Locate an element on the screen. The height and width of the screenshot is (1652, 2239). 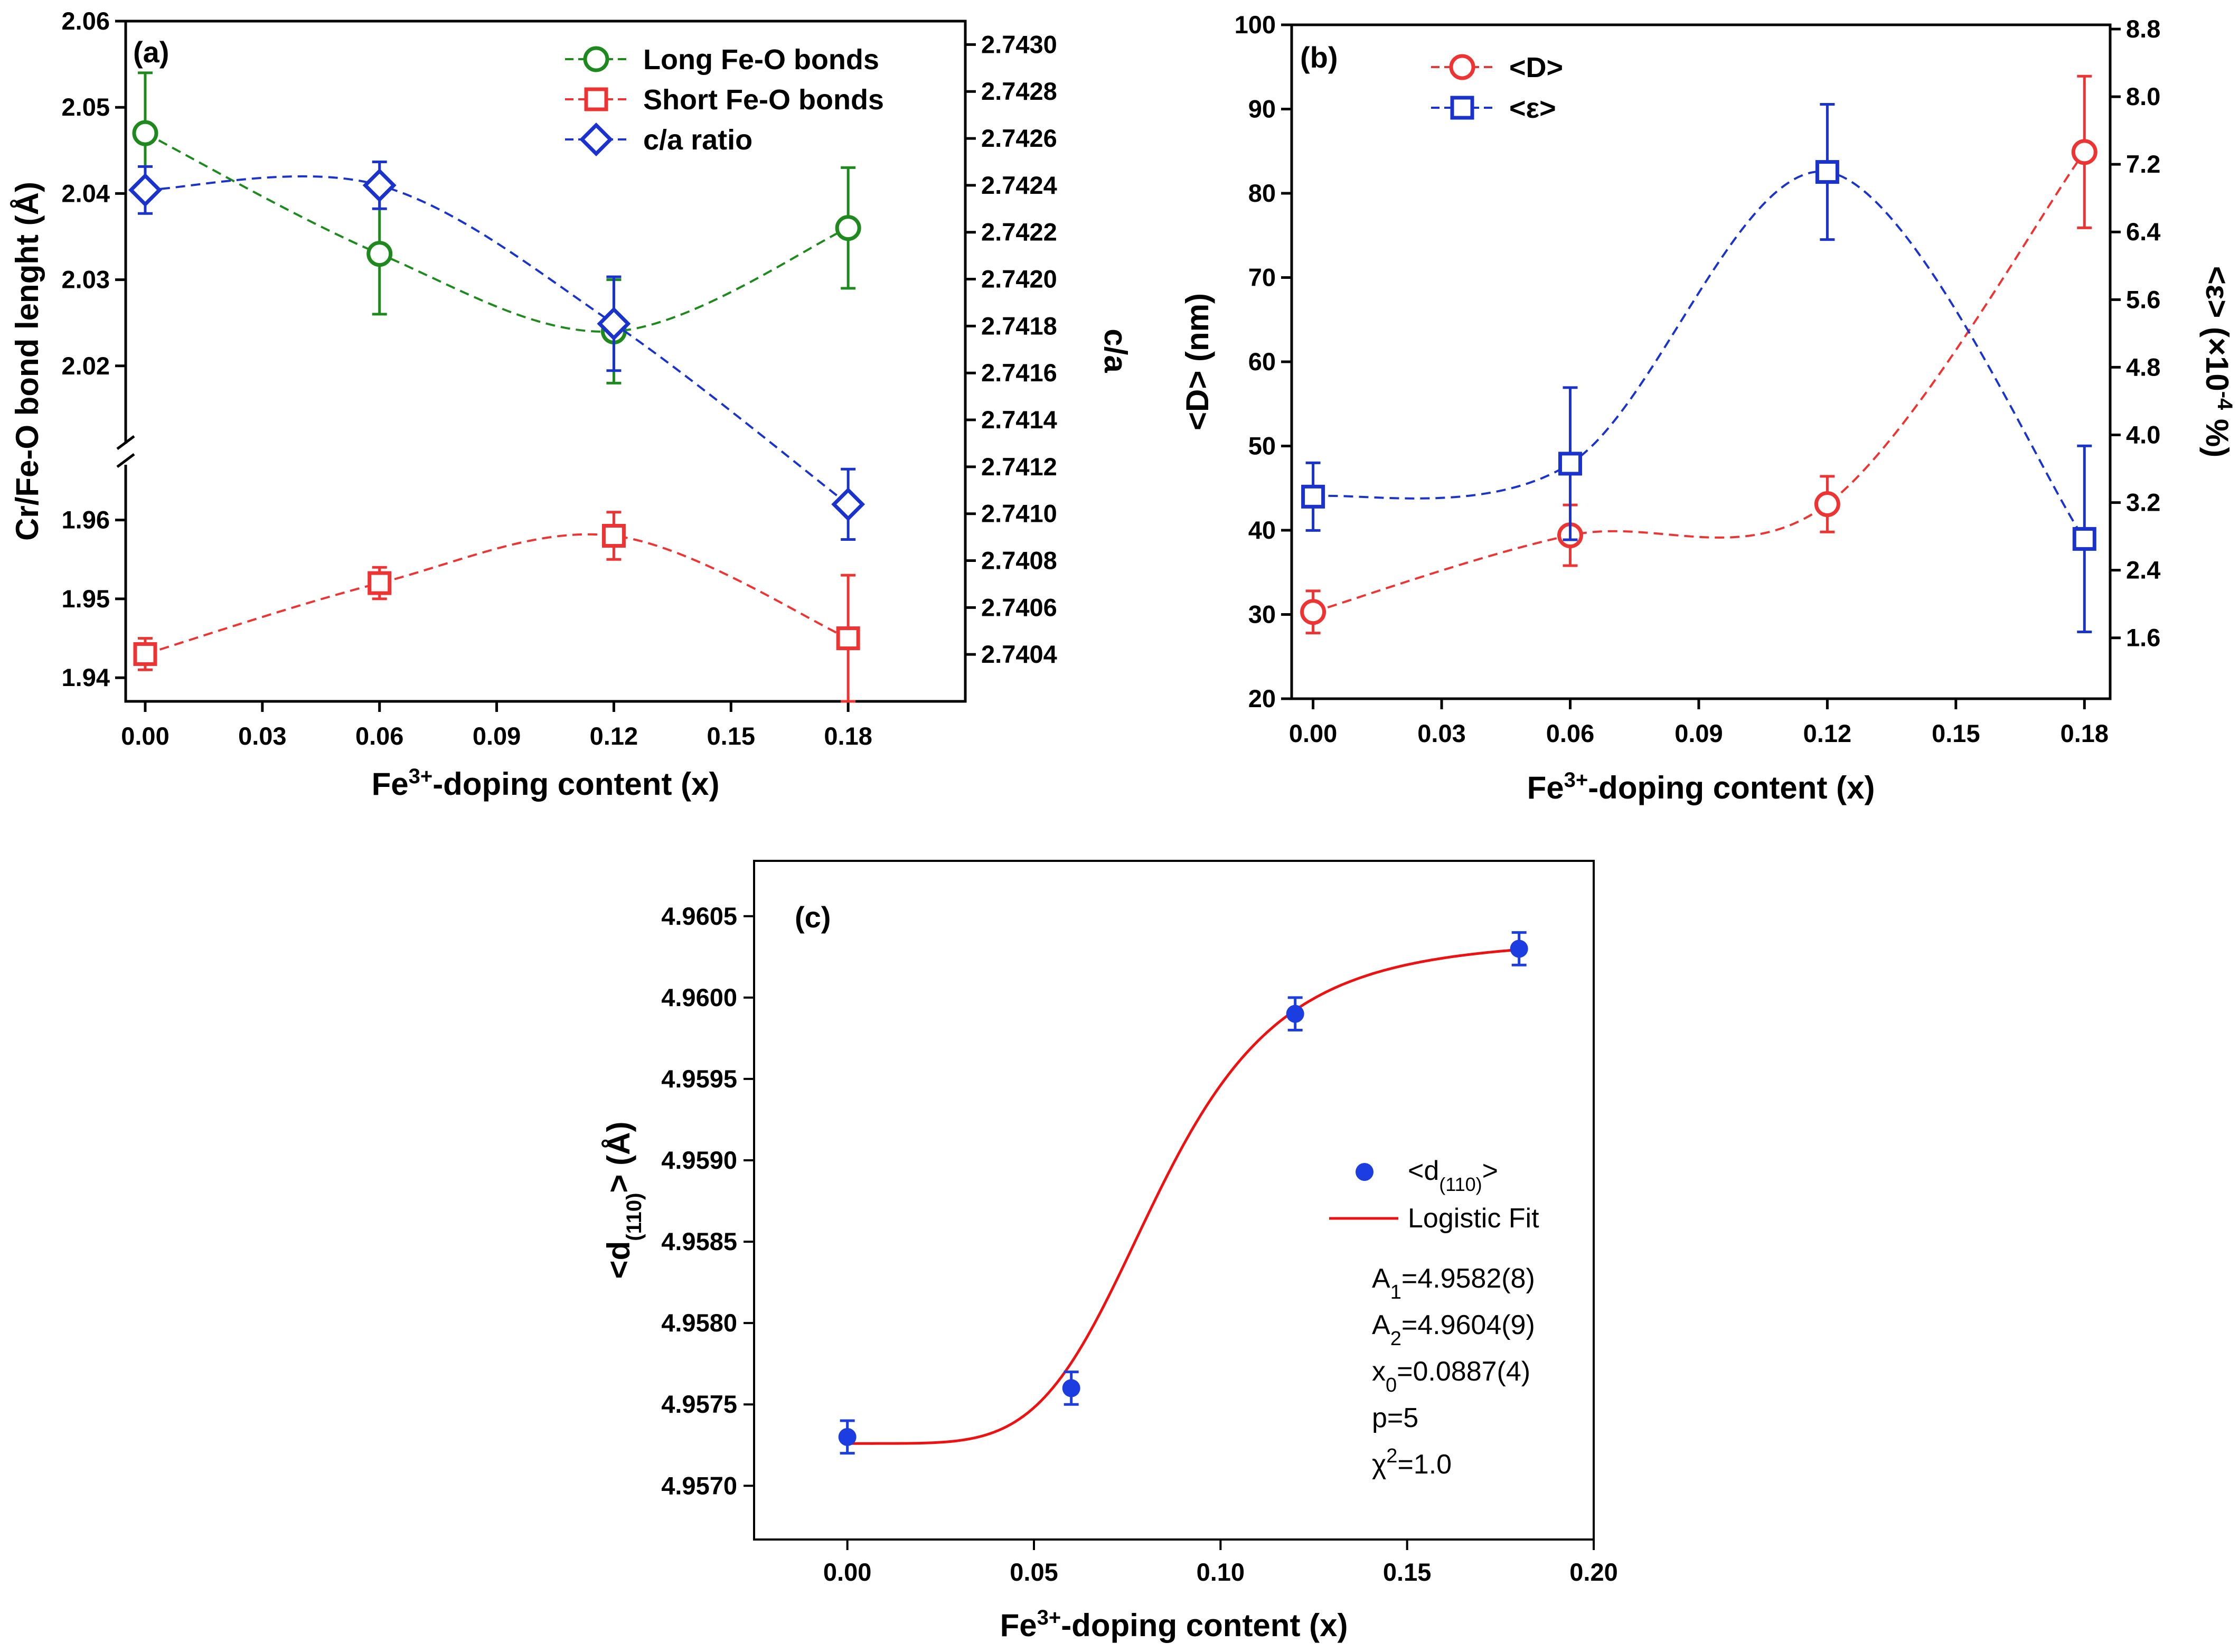
param-rest: =4.9582(8) is located at coordinates (1468, 1279).